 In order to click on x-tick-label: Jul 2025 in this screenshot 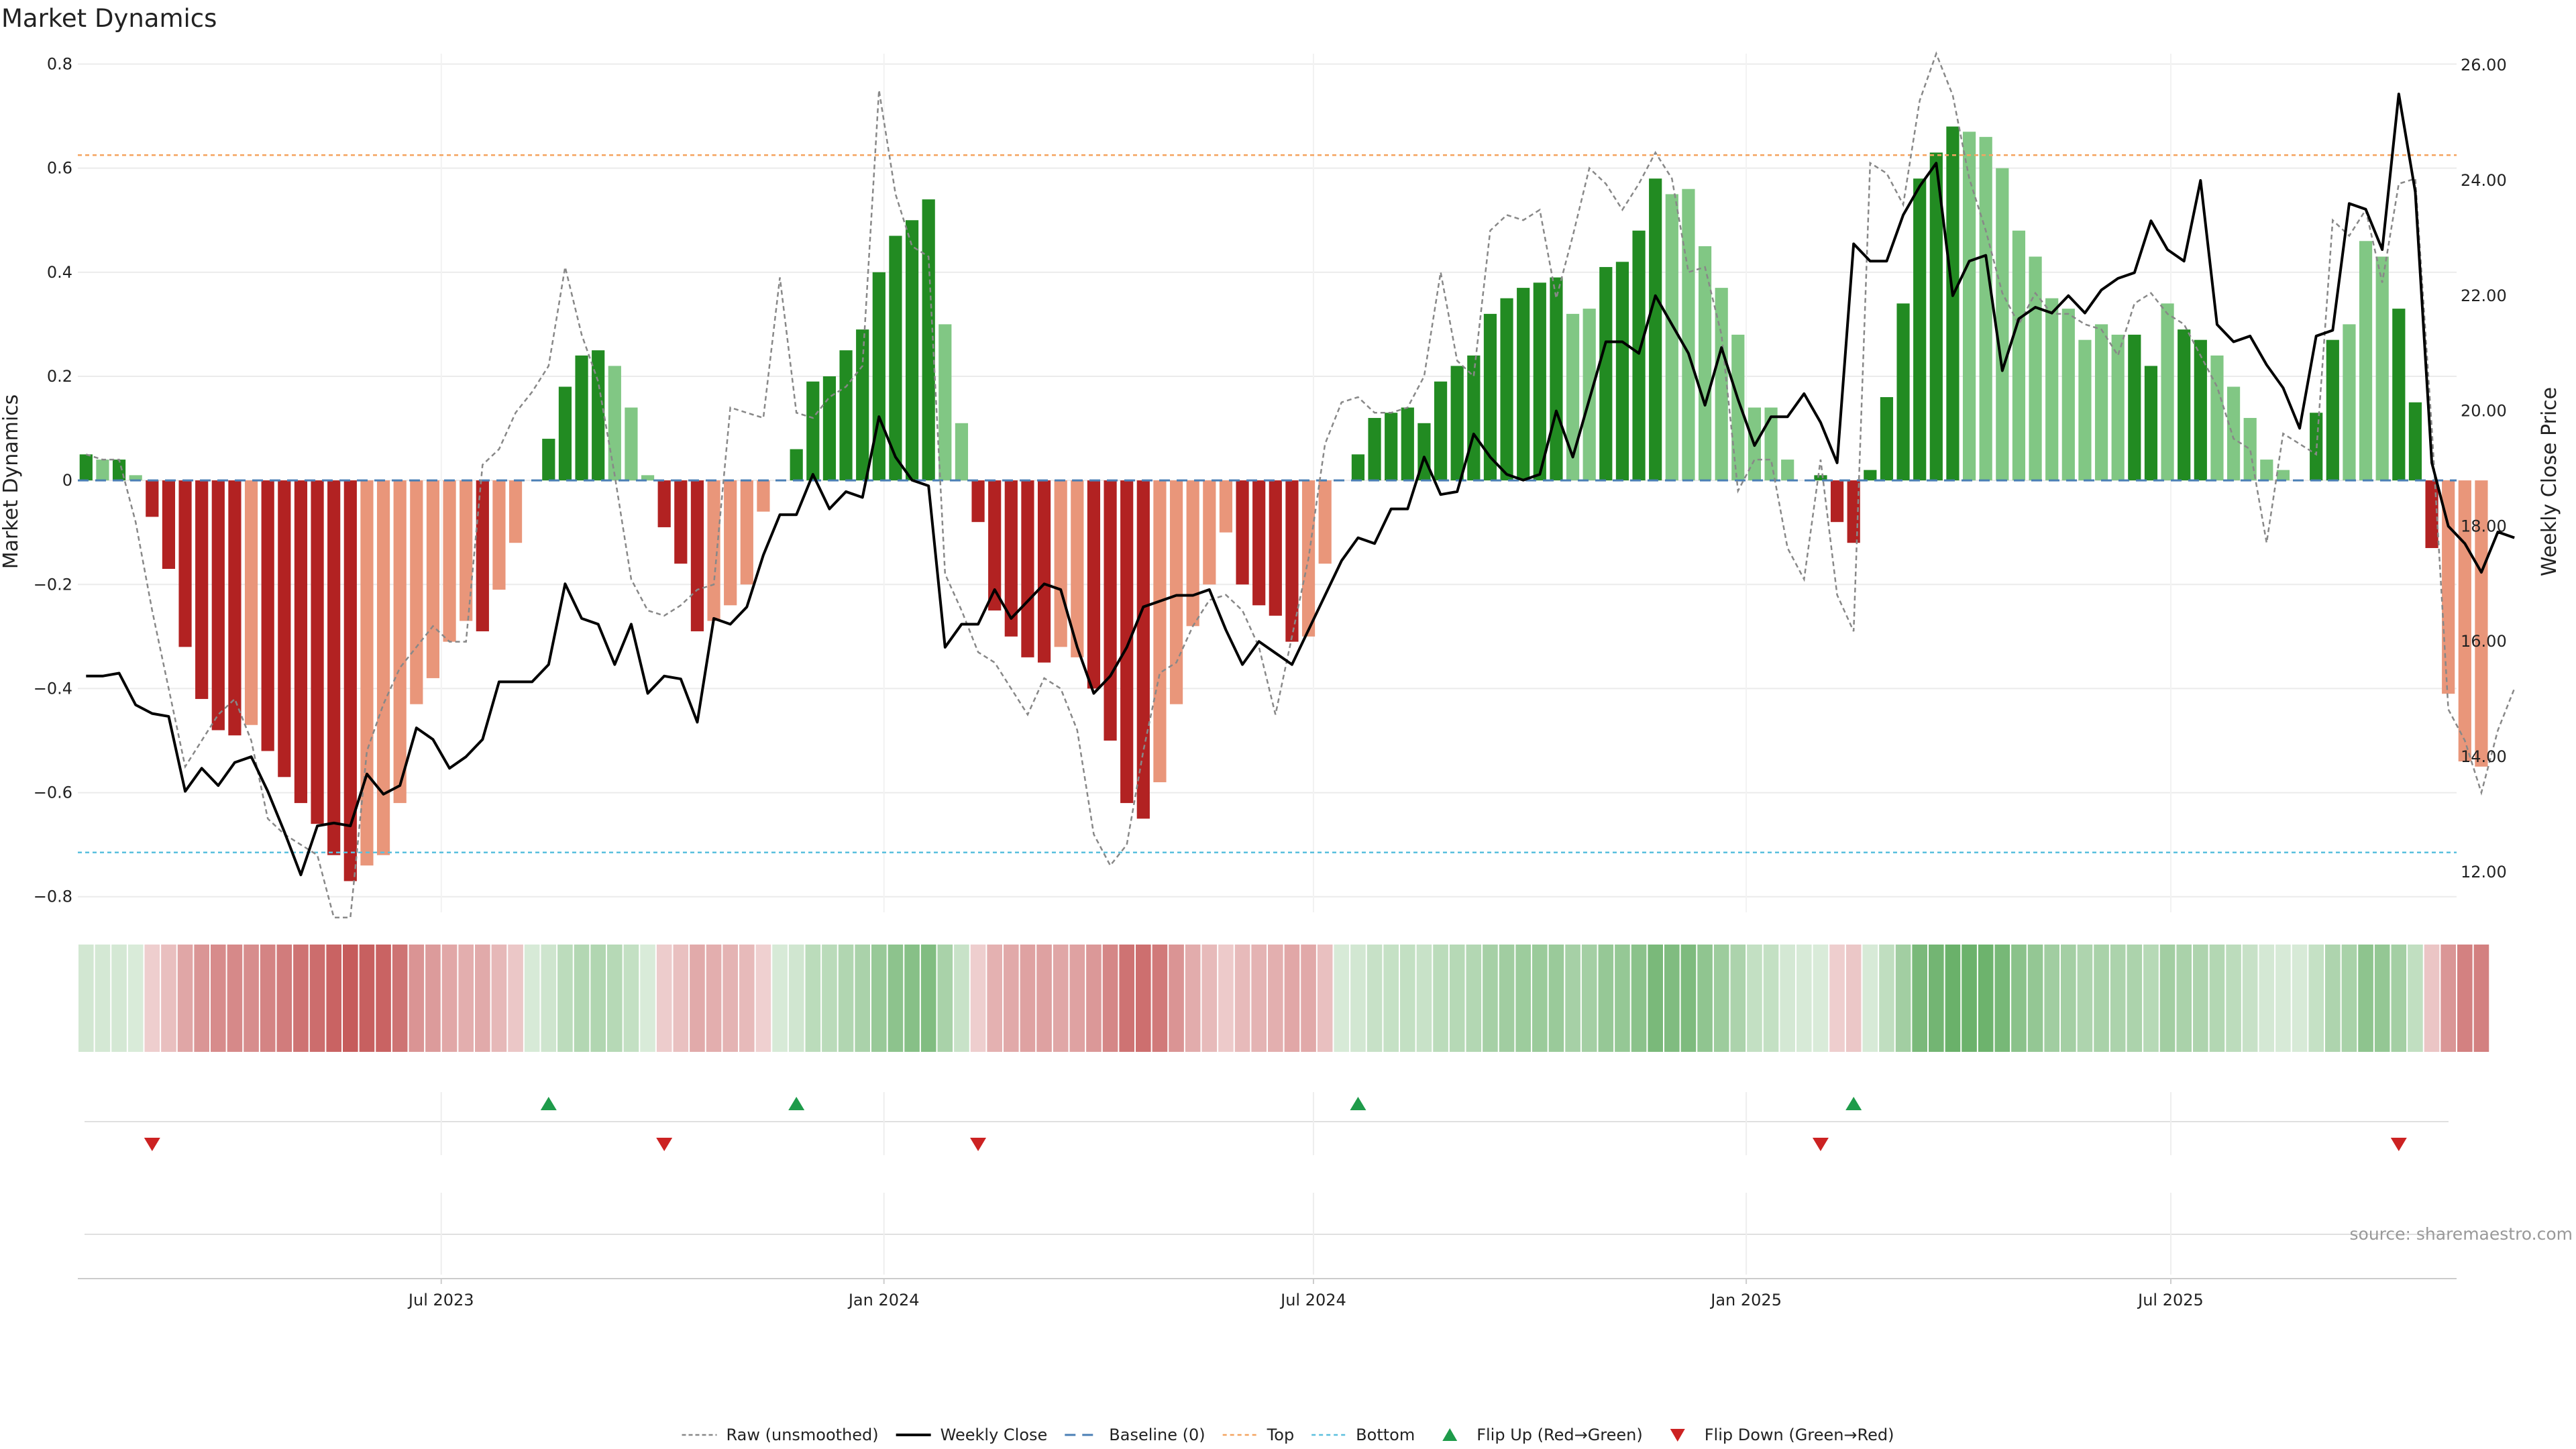, I will do `click(2170, 1300)`.